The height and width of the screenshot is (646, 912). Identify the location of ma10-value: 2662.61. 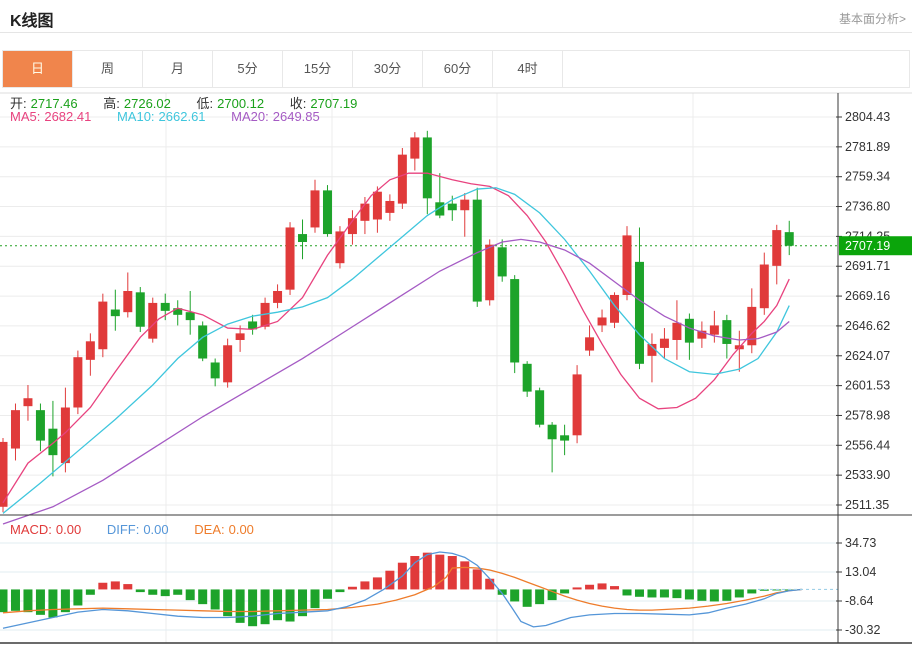
(182, 116).